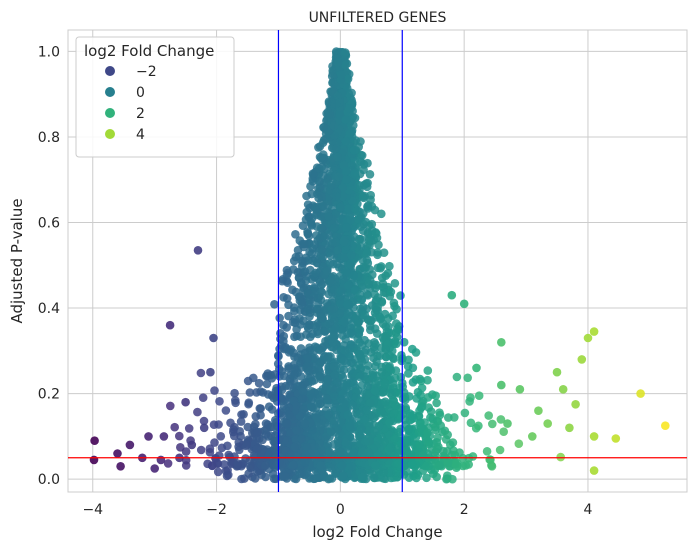  Describe the element at coordinates (337, 510) in the screenshot. I see `x-tick-labels: −4 −2 0 2 4` at that location.